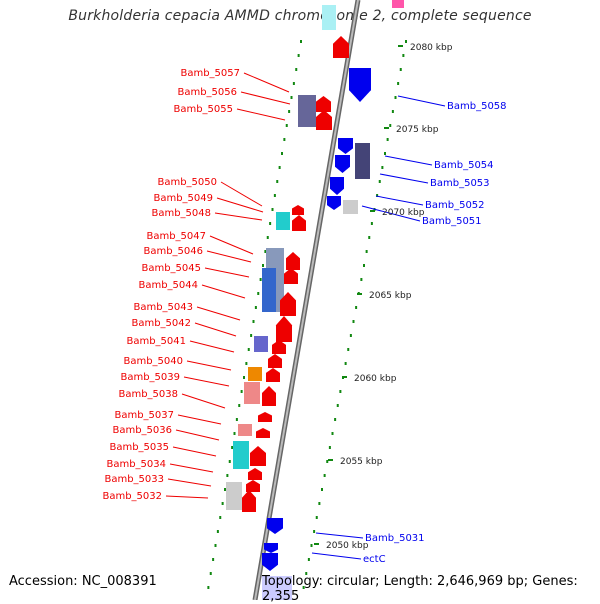 This screenshot has width=600, height=604. What do you see at coordinates (176, 236) in the screenshot?
I see `gene-label-bamb-5047: Bamb_5047` at bounding box center [176, 236].